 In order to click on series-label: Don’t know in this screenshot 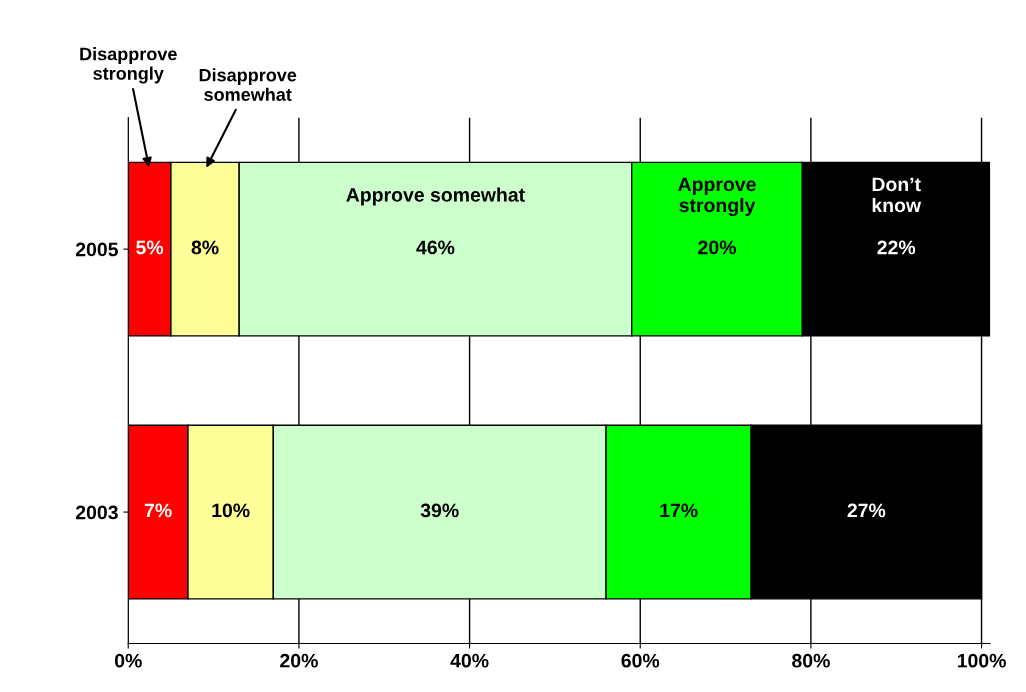, I will do `click(897, 195)`.